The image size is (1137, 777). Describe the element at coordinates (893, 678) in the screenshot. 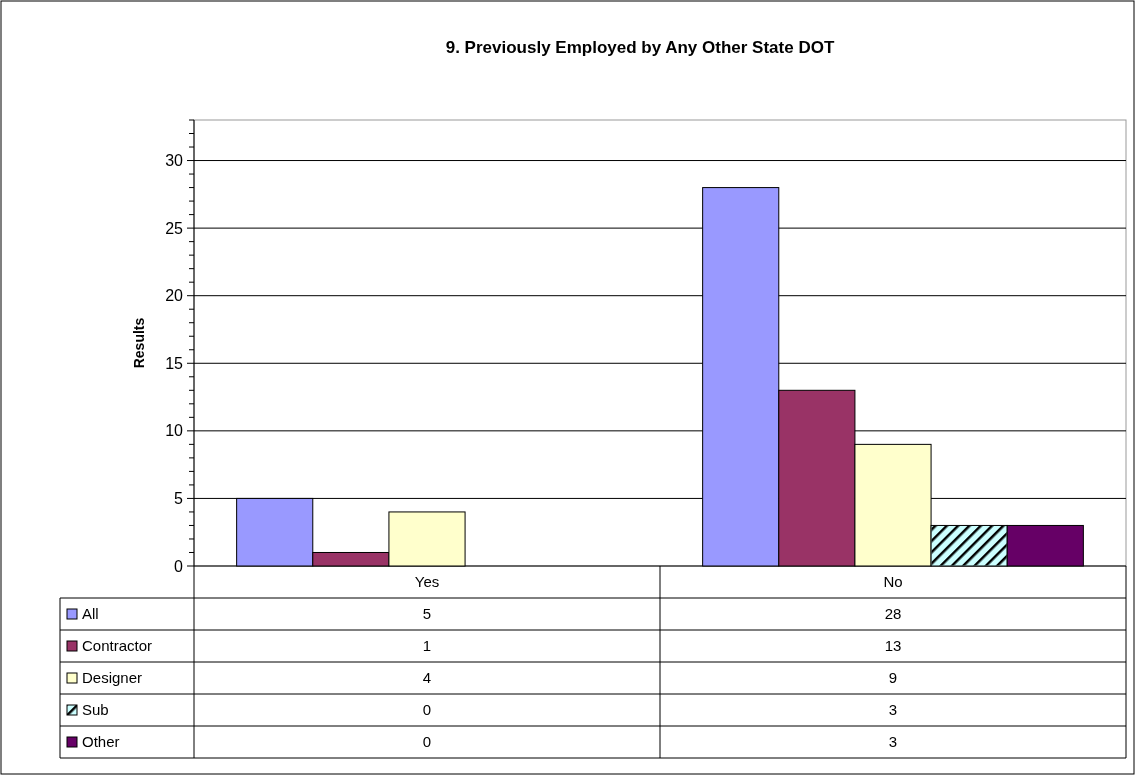

I see `data-label: 9` at that location.